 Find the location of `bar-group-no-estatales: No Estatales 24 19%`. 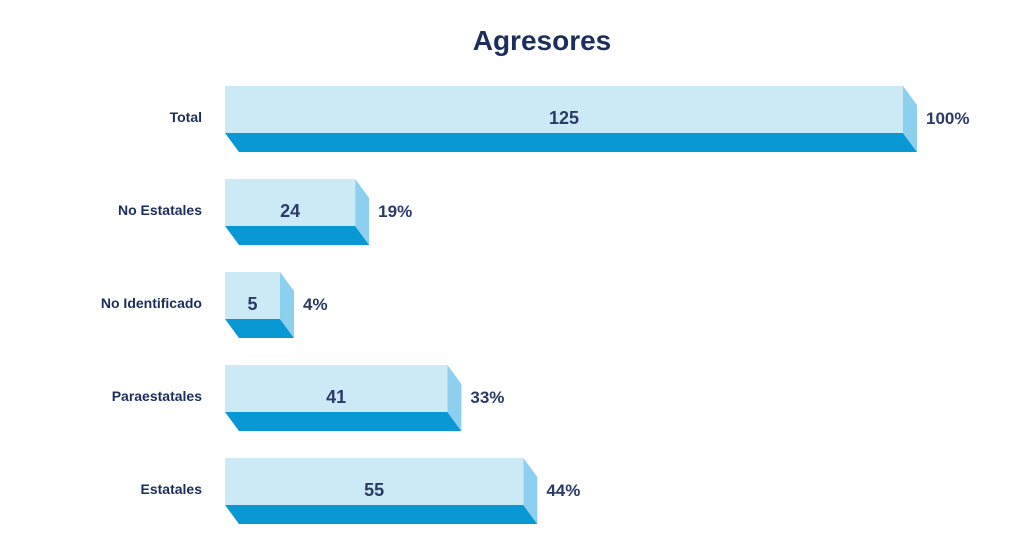

bar-group-no-estatales: No Estatales 24 19% is located at coordinates (265, 212).